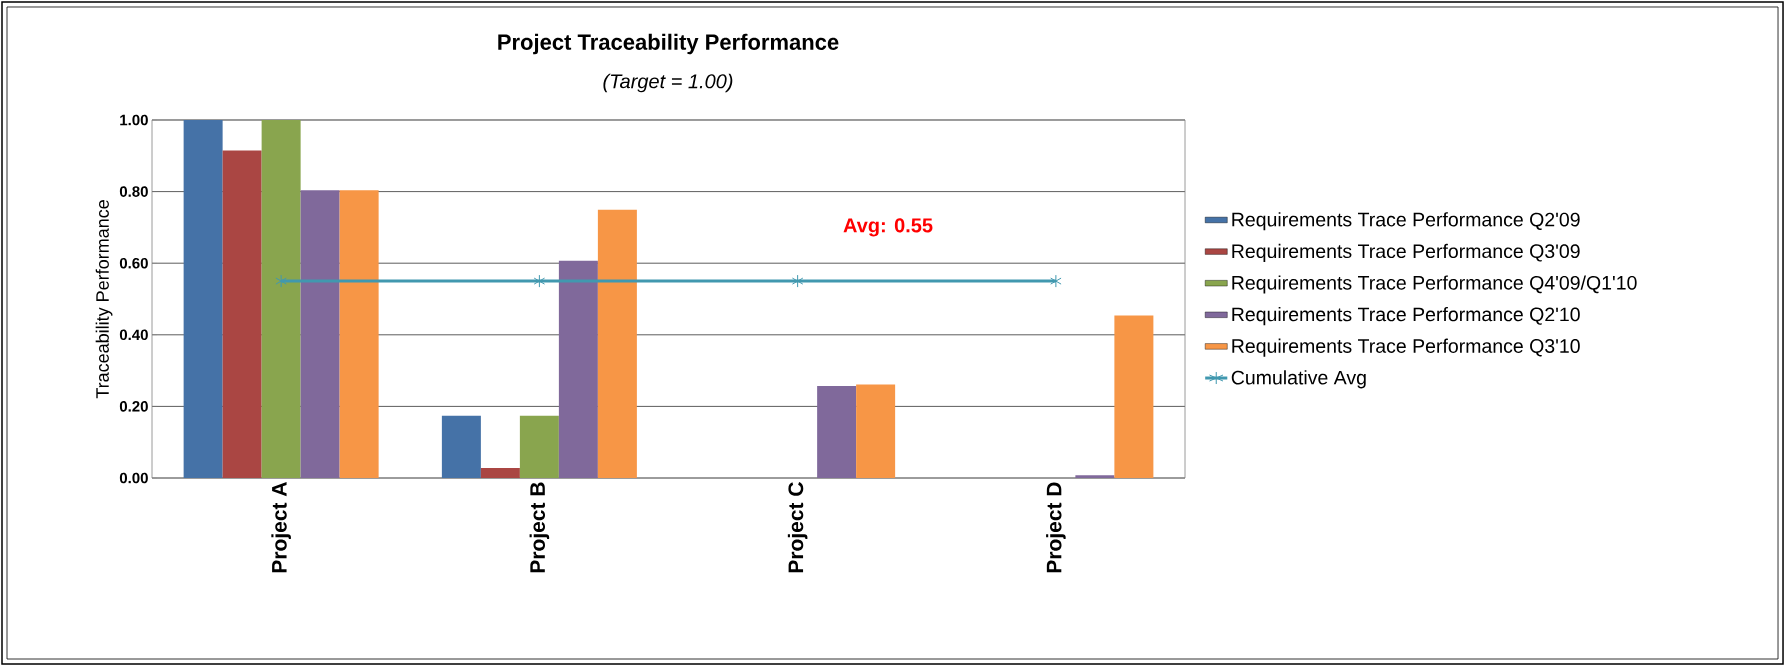  Describe the element at coordinates (133, 263) in the screenshot. I see `y-tick-label: 0.60` at that location.